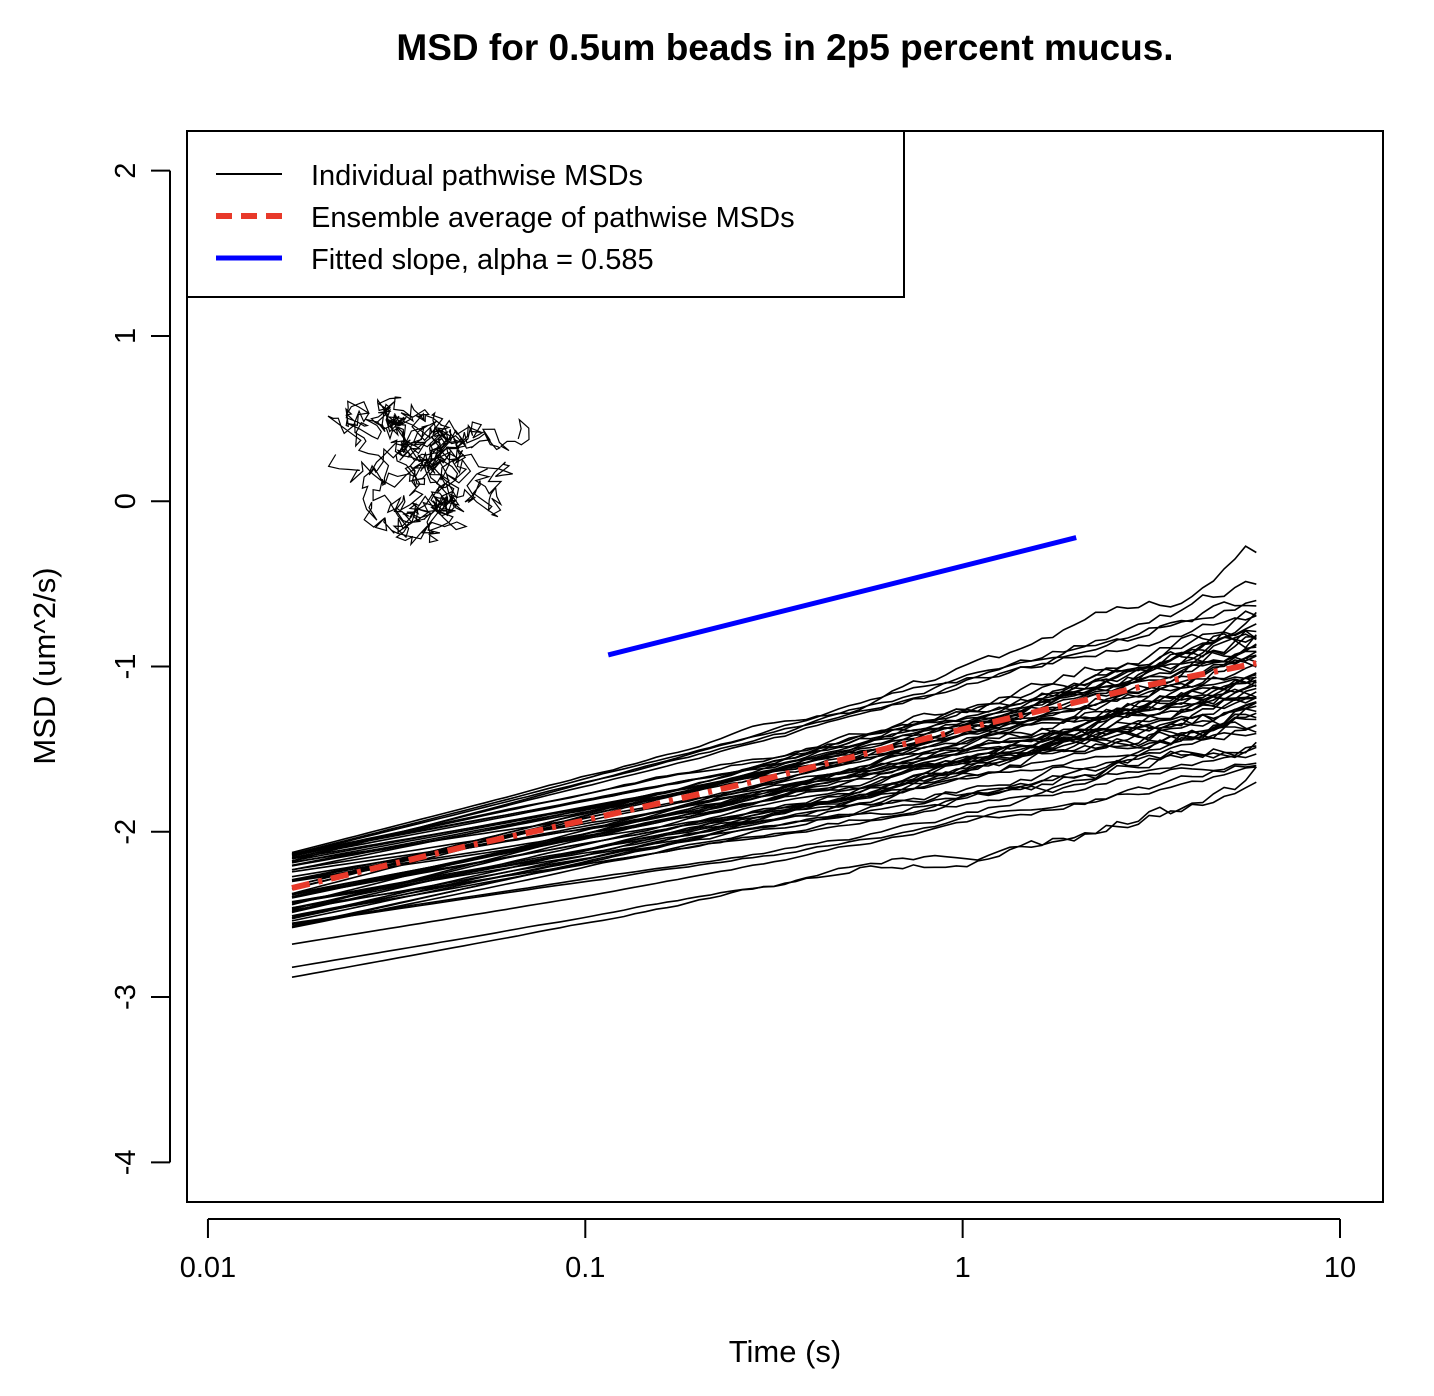 The width and height of the screenshot is (1434, 1396). What do you see at coordinates (553, 218) in the screenshot?
I see `legend-label-ensemble: Ensemble average of pathwise MSDs` at bounding box center [553, 218].